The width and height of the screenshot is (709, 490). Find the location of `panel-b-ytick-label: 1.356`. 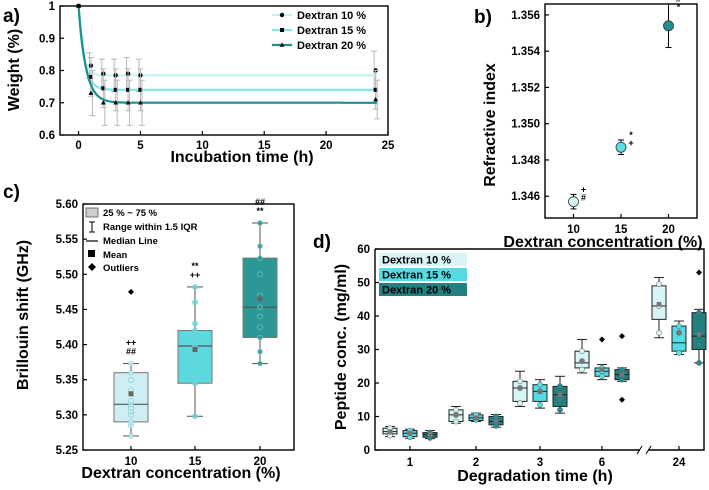

panel-b-ytick-label: 1.356 is located at coordinates (525, 16).